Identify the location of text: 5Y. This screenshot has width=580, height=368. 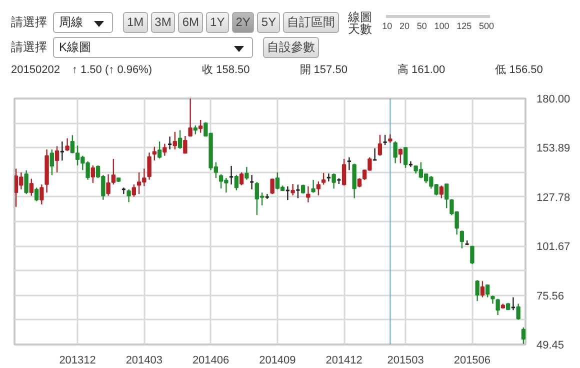
(268, 23).